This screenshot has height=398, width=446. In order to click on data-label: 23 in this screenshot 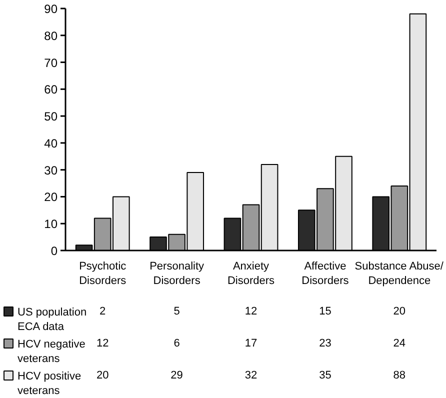, I will do `click(325, 344)`.